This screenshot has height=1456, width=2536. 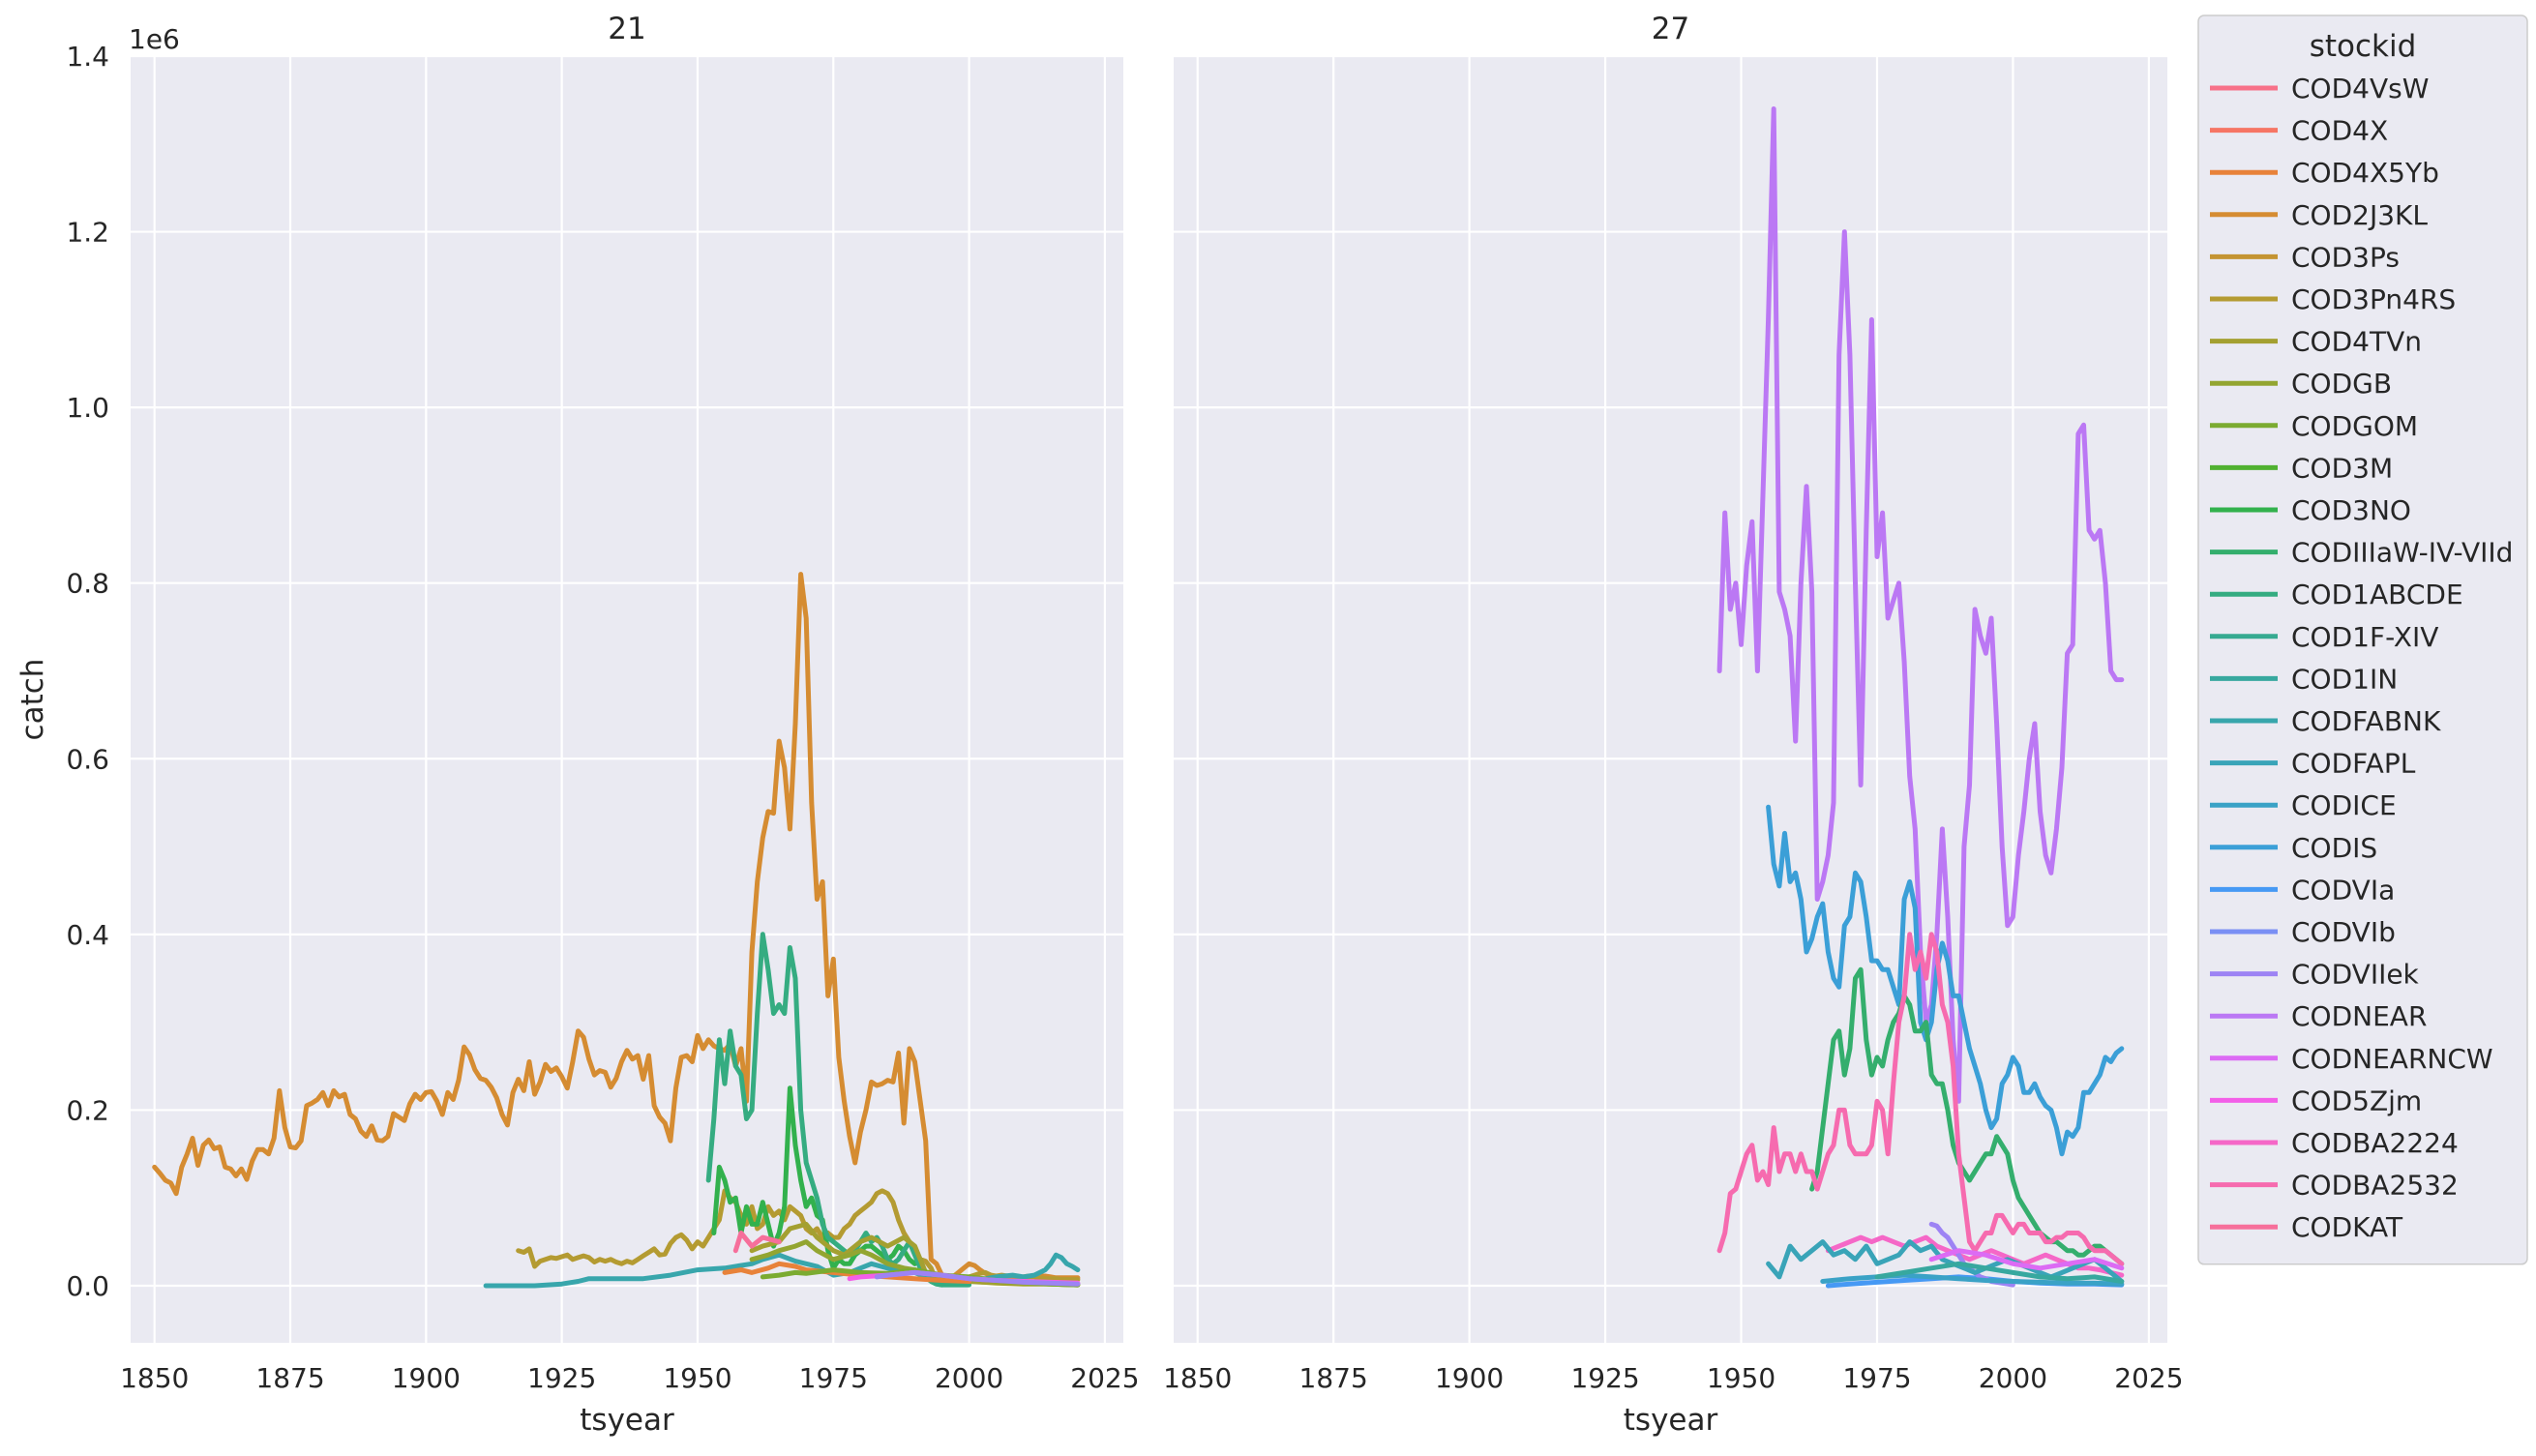 What do you see at coordinates (2375, 1186) in the screenshot?
I see `legend-label: CODBA2532` at bounding box center [2375, 1186].